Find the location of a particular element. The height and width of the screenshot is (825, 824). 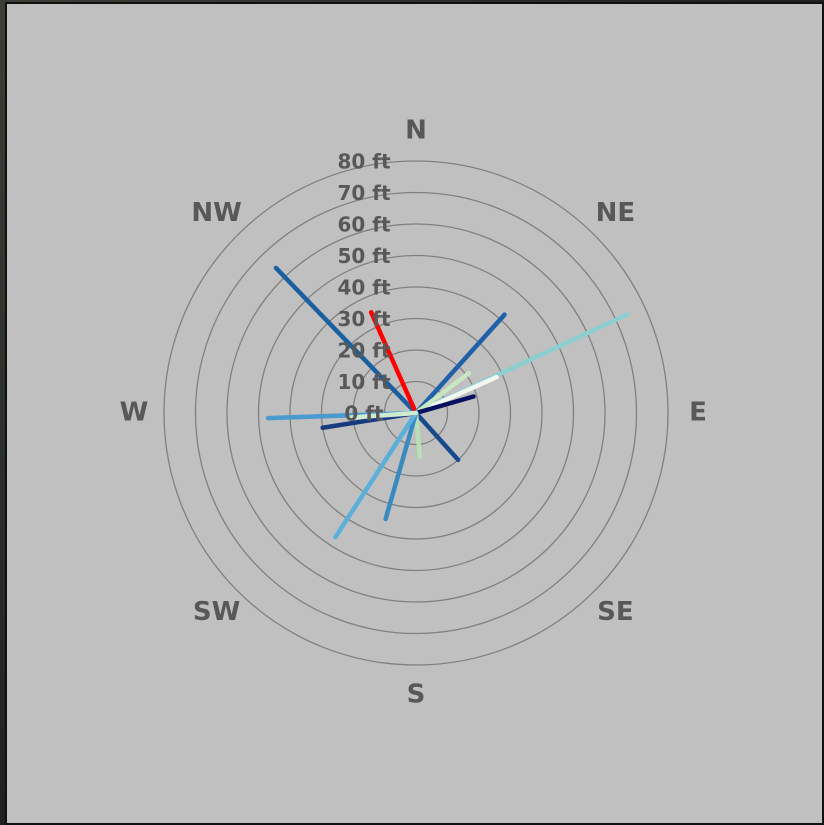

direction-label: E is located at coordinates (698, 413).